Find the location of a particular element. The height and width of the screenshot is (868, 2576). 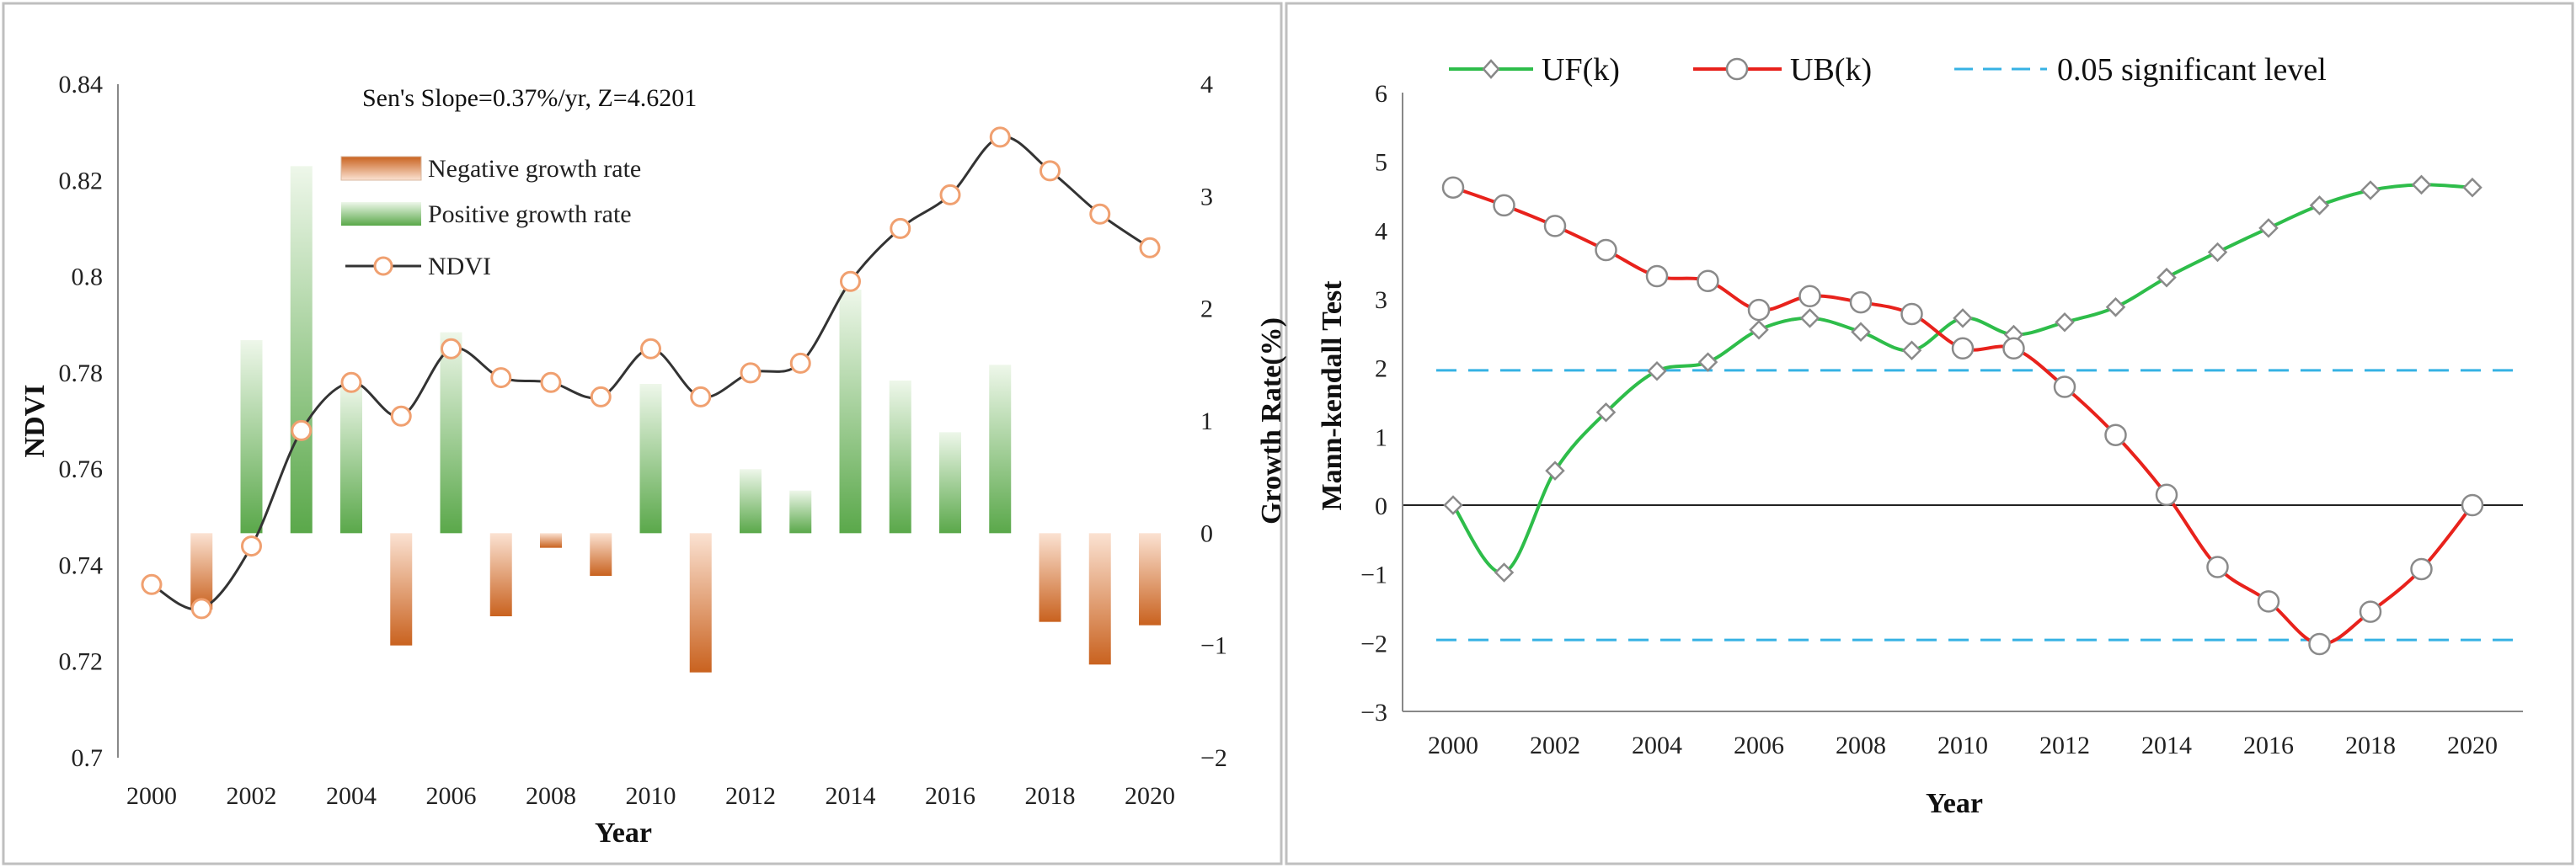

y-tick-label: 0.74 is located at coordinates (81, 565).